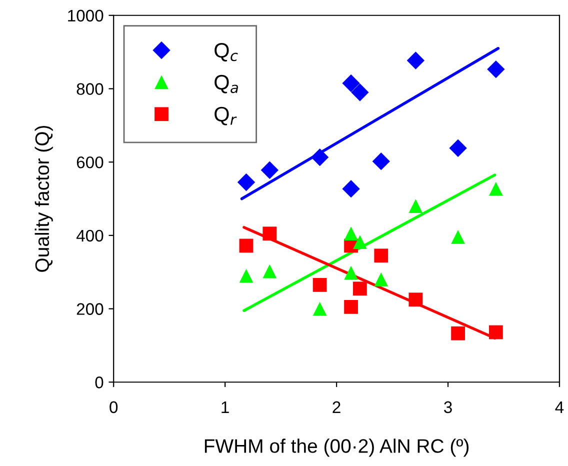 The width and height of the screenshot is (568, 466). What do you see at coordinates (225, 116) in the screenshot?
I see `legend-label: Q$_{r}$` at bounding box center [225, 116].